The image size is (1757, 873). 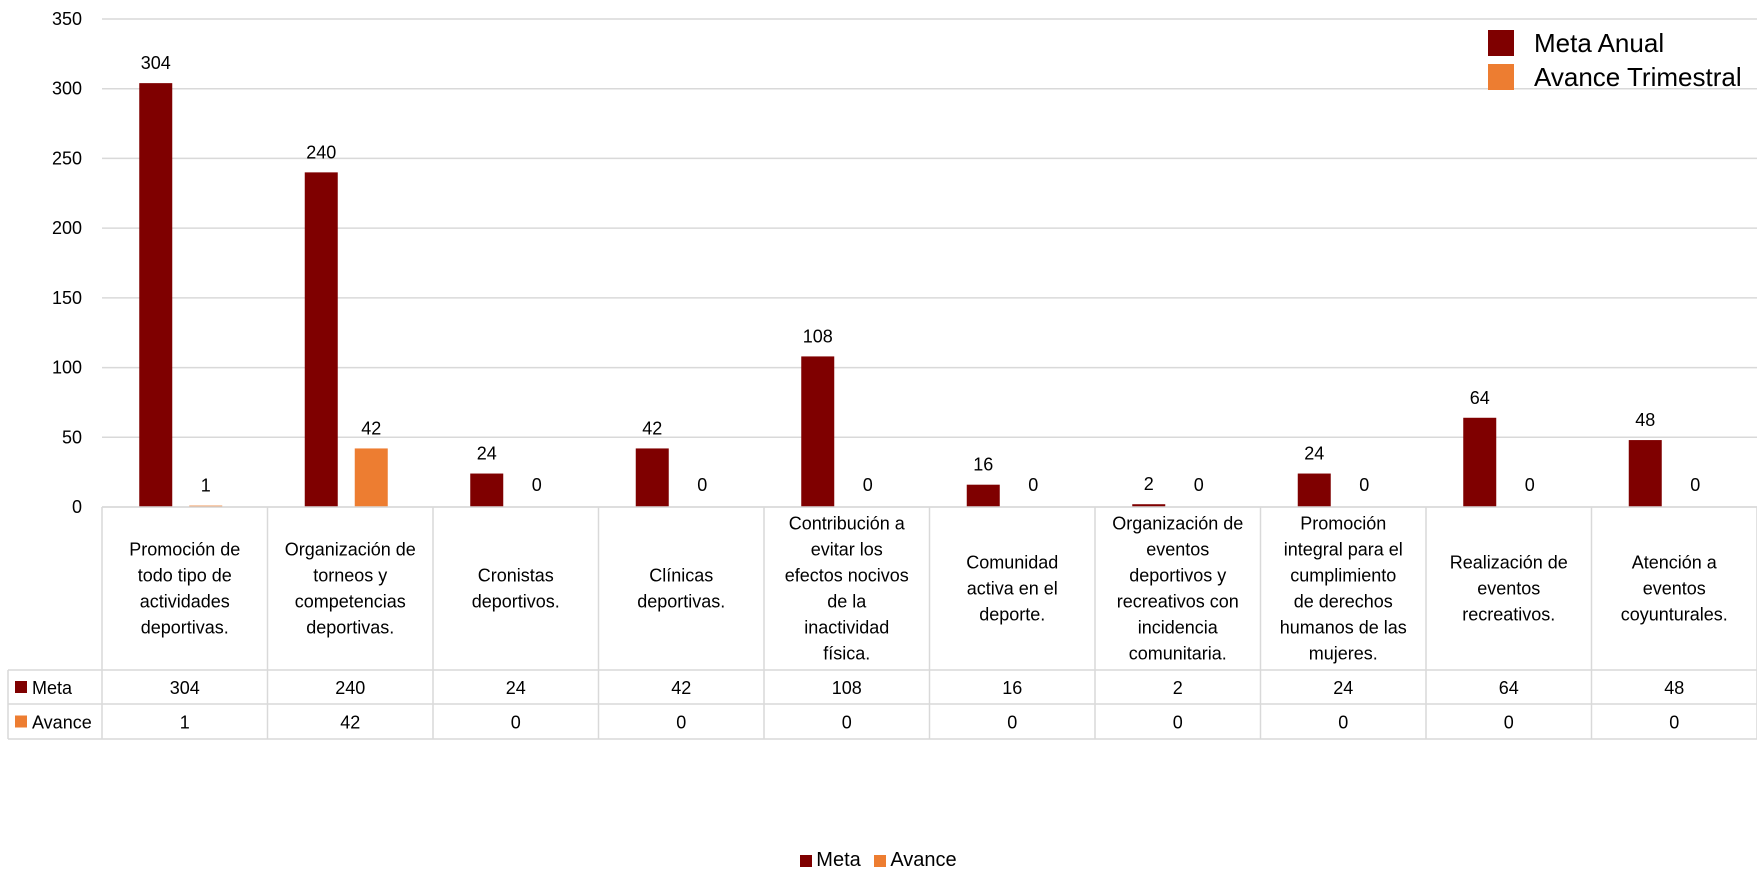 I want to click on category-label-7-line-1: integral para el, so click(x=1343, y=550).